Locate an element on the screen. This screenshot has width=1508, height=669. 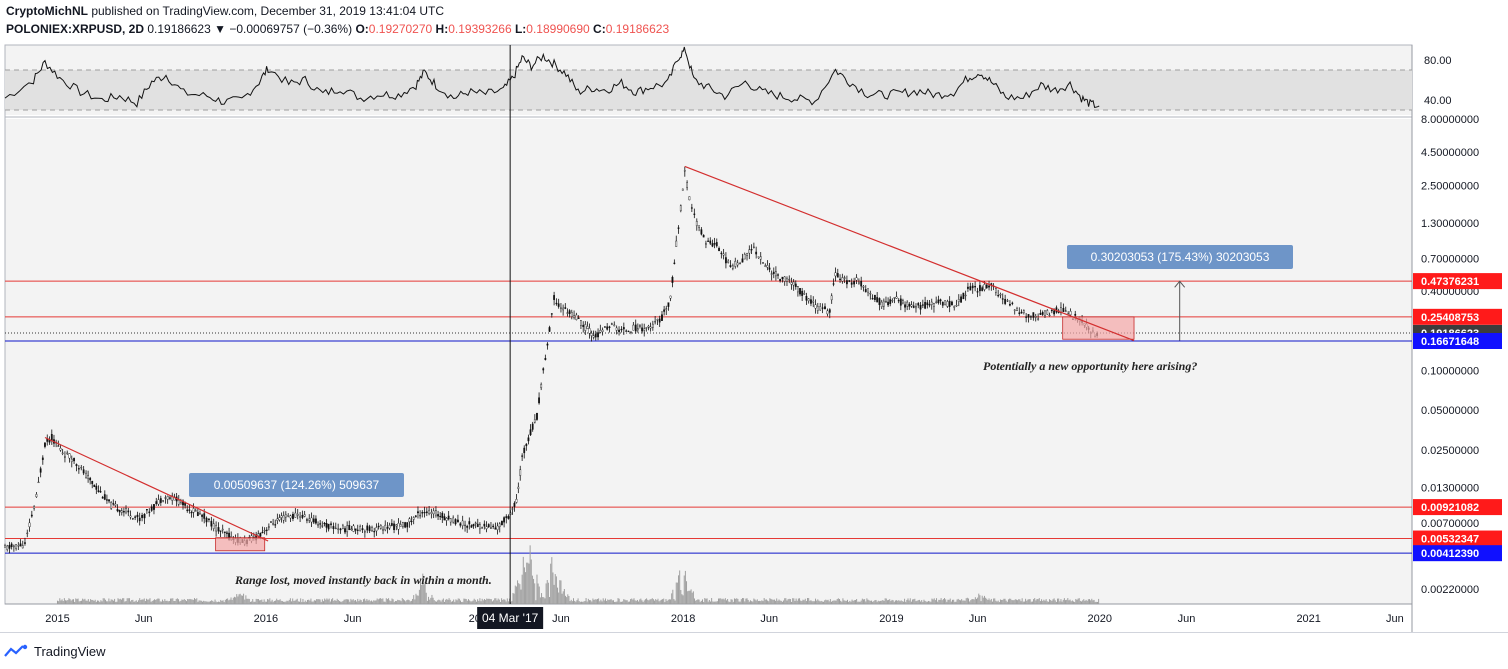
level-label-bg is located at coordinates (1457, 507).